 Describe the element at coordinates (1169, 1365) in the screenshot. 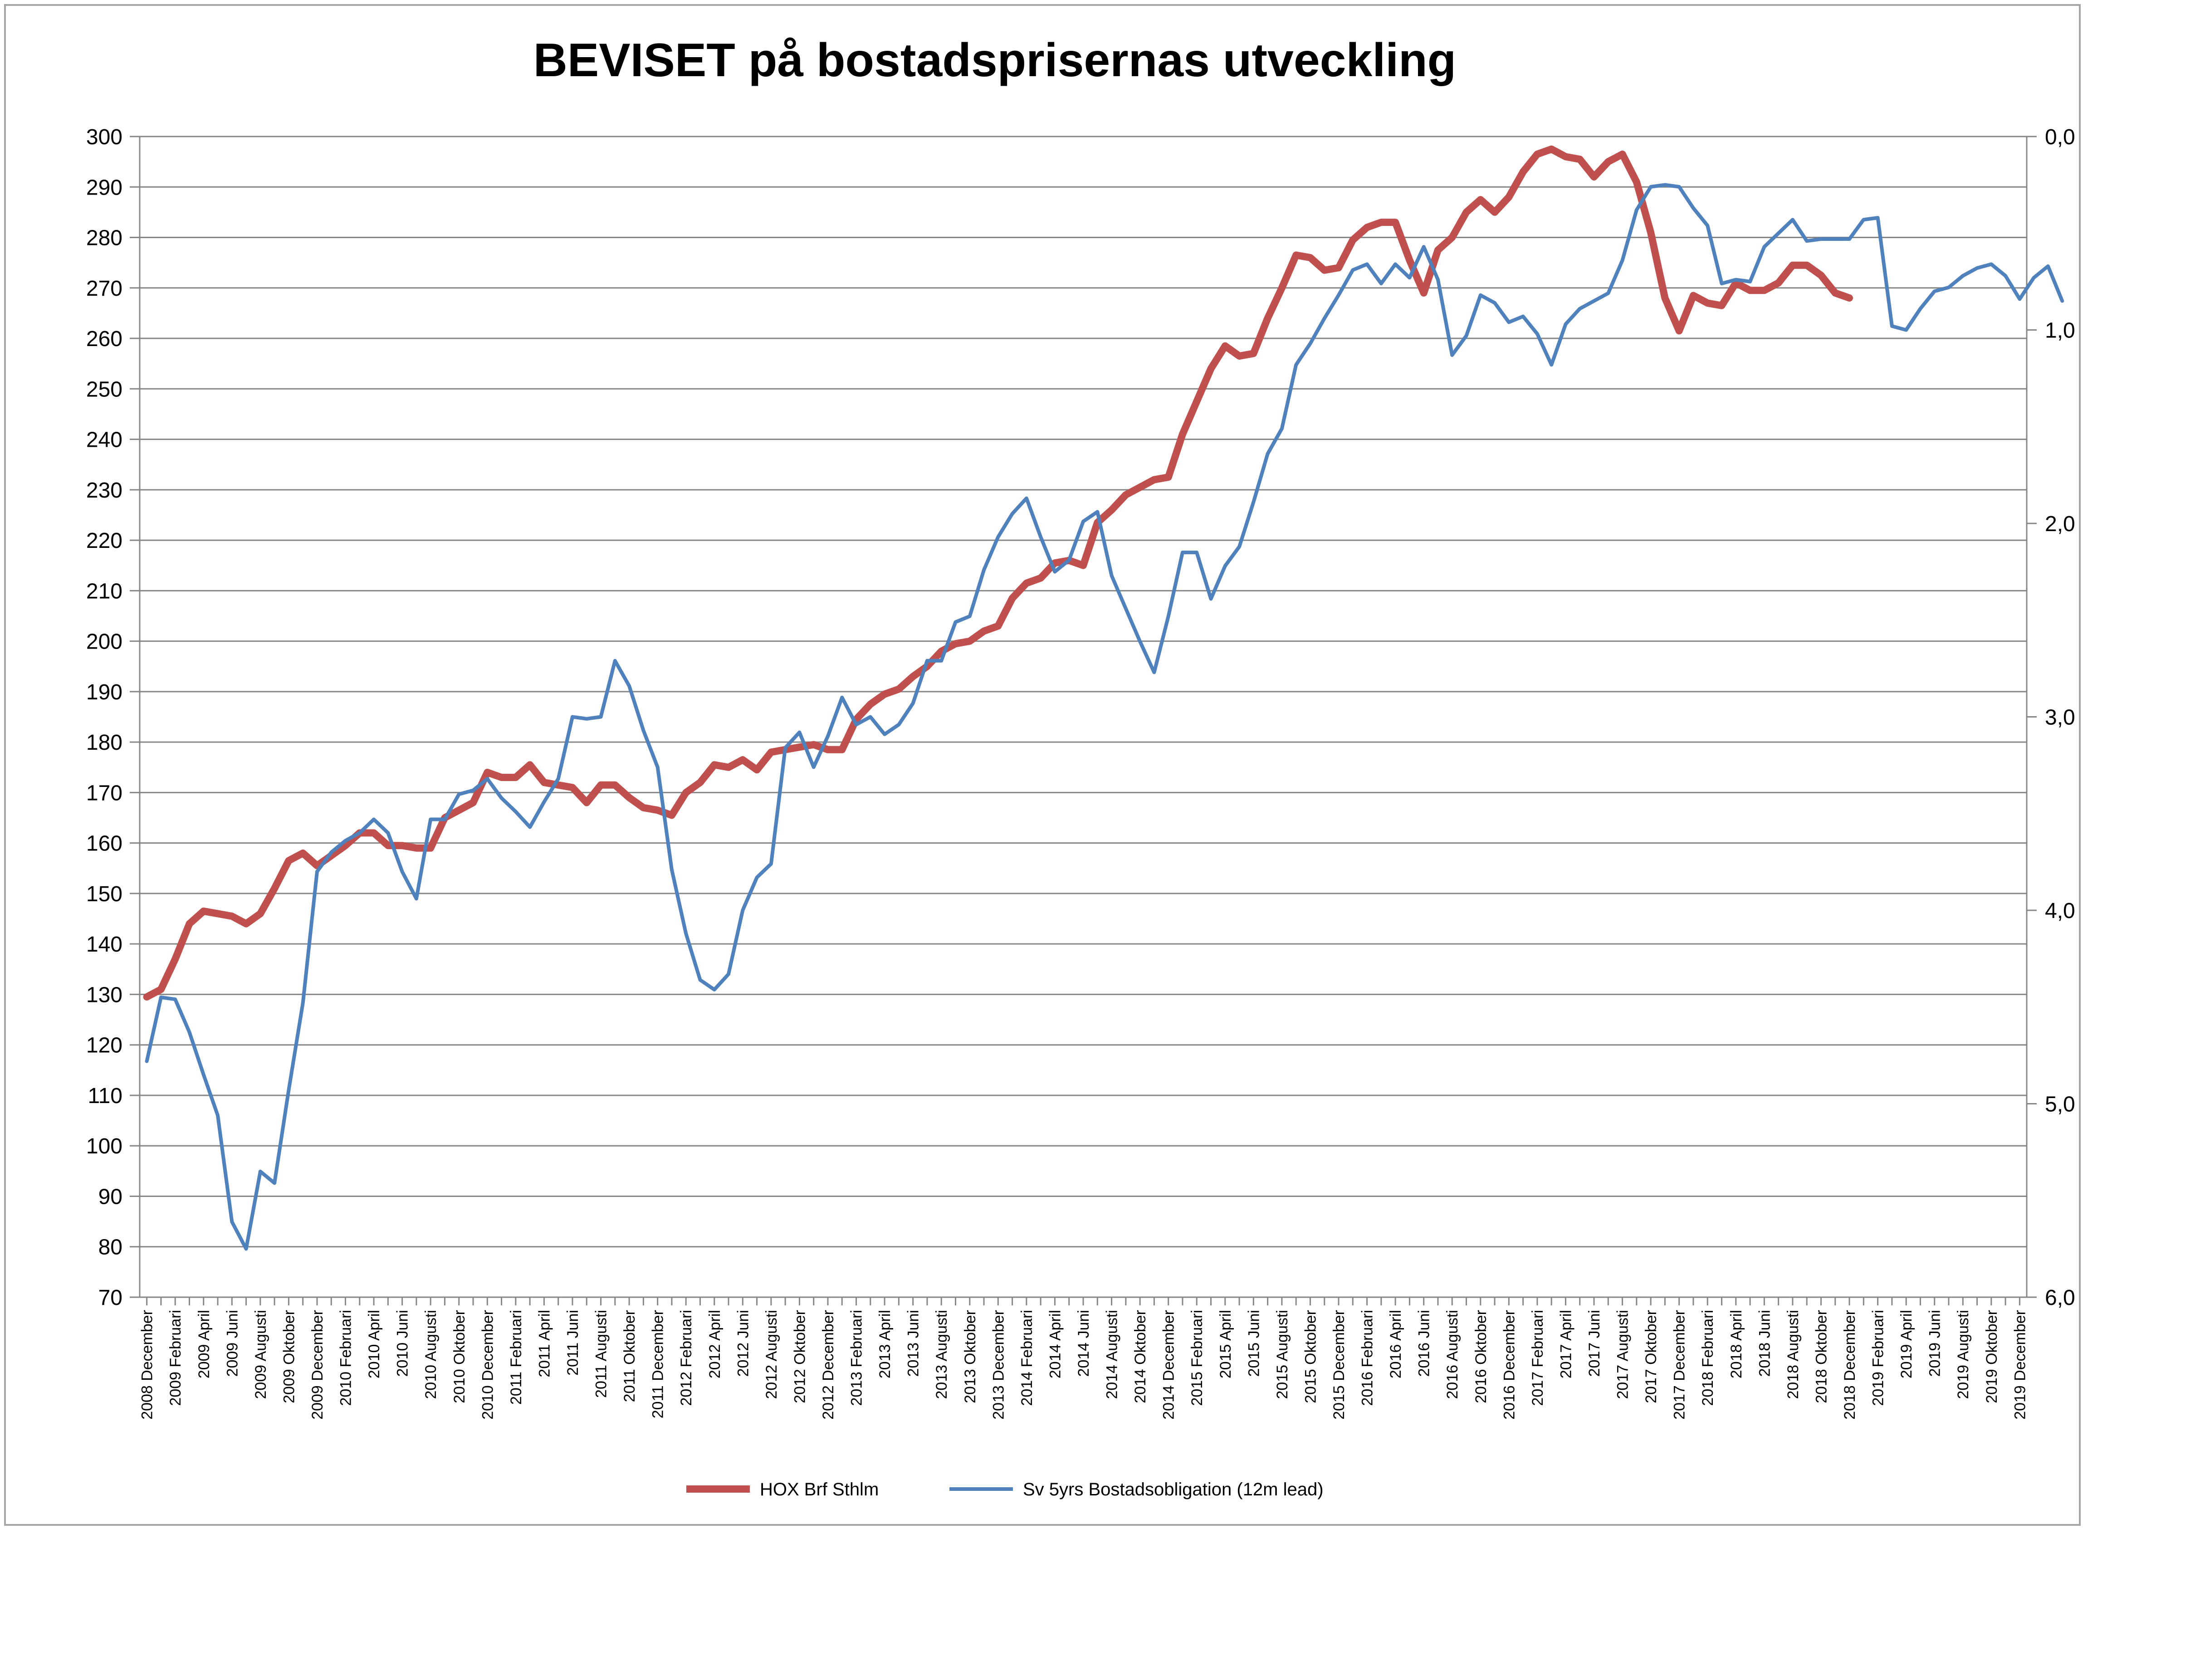

I see `x-tick-label: 2014 December` at that location.